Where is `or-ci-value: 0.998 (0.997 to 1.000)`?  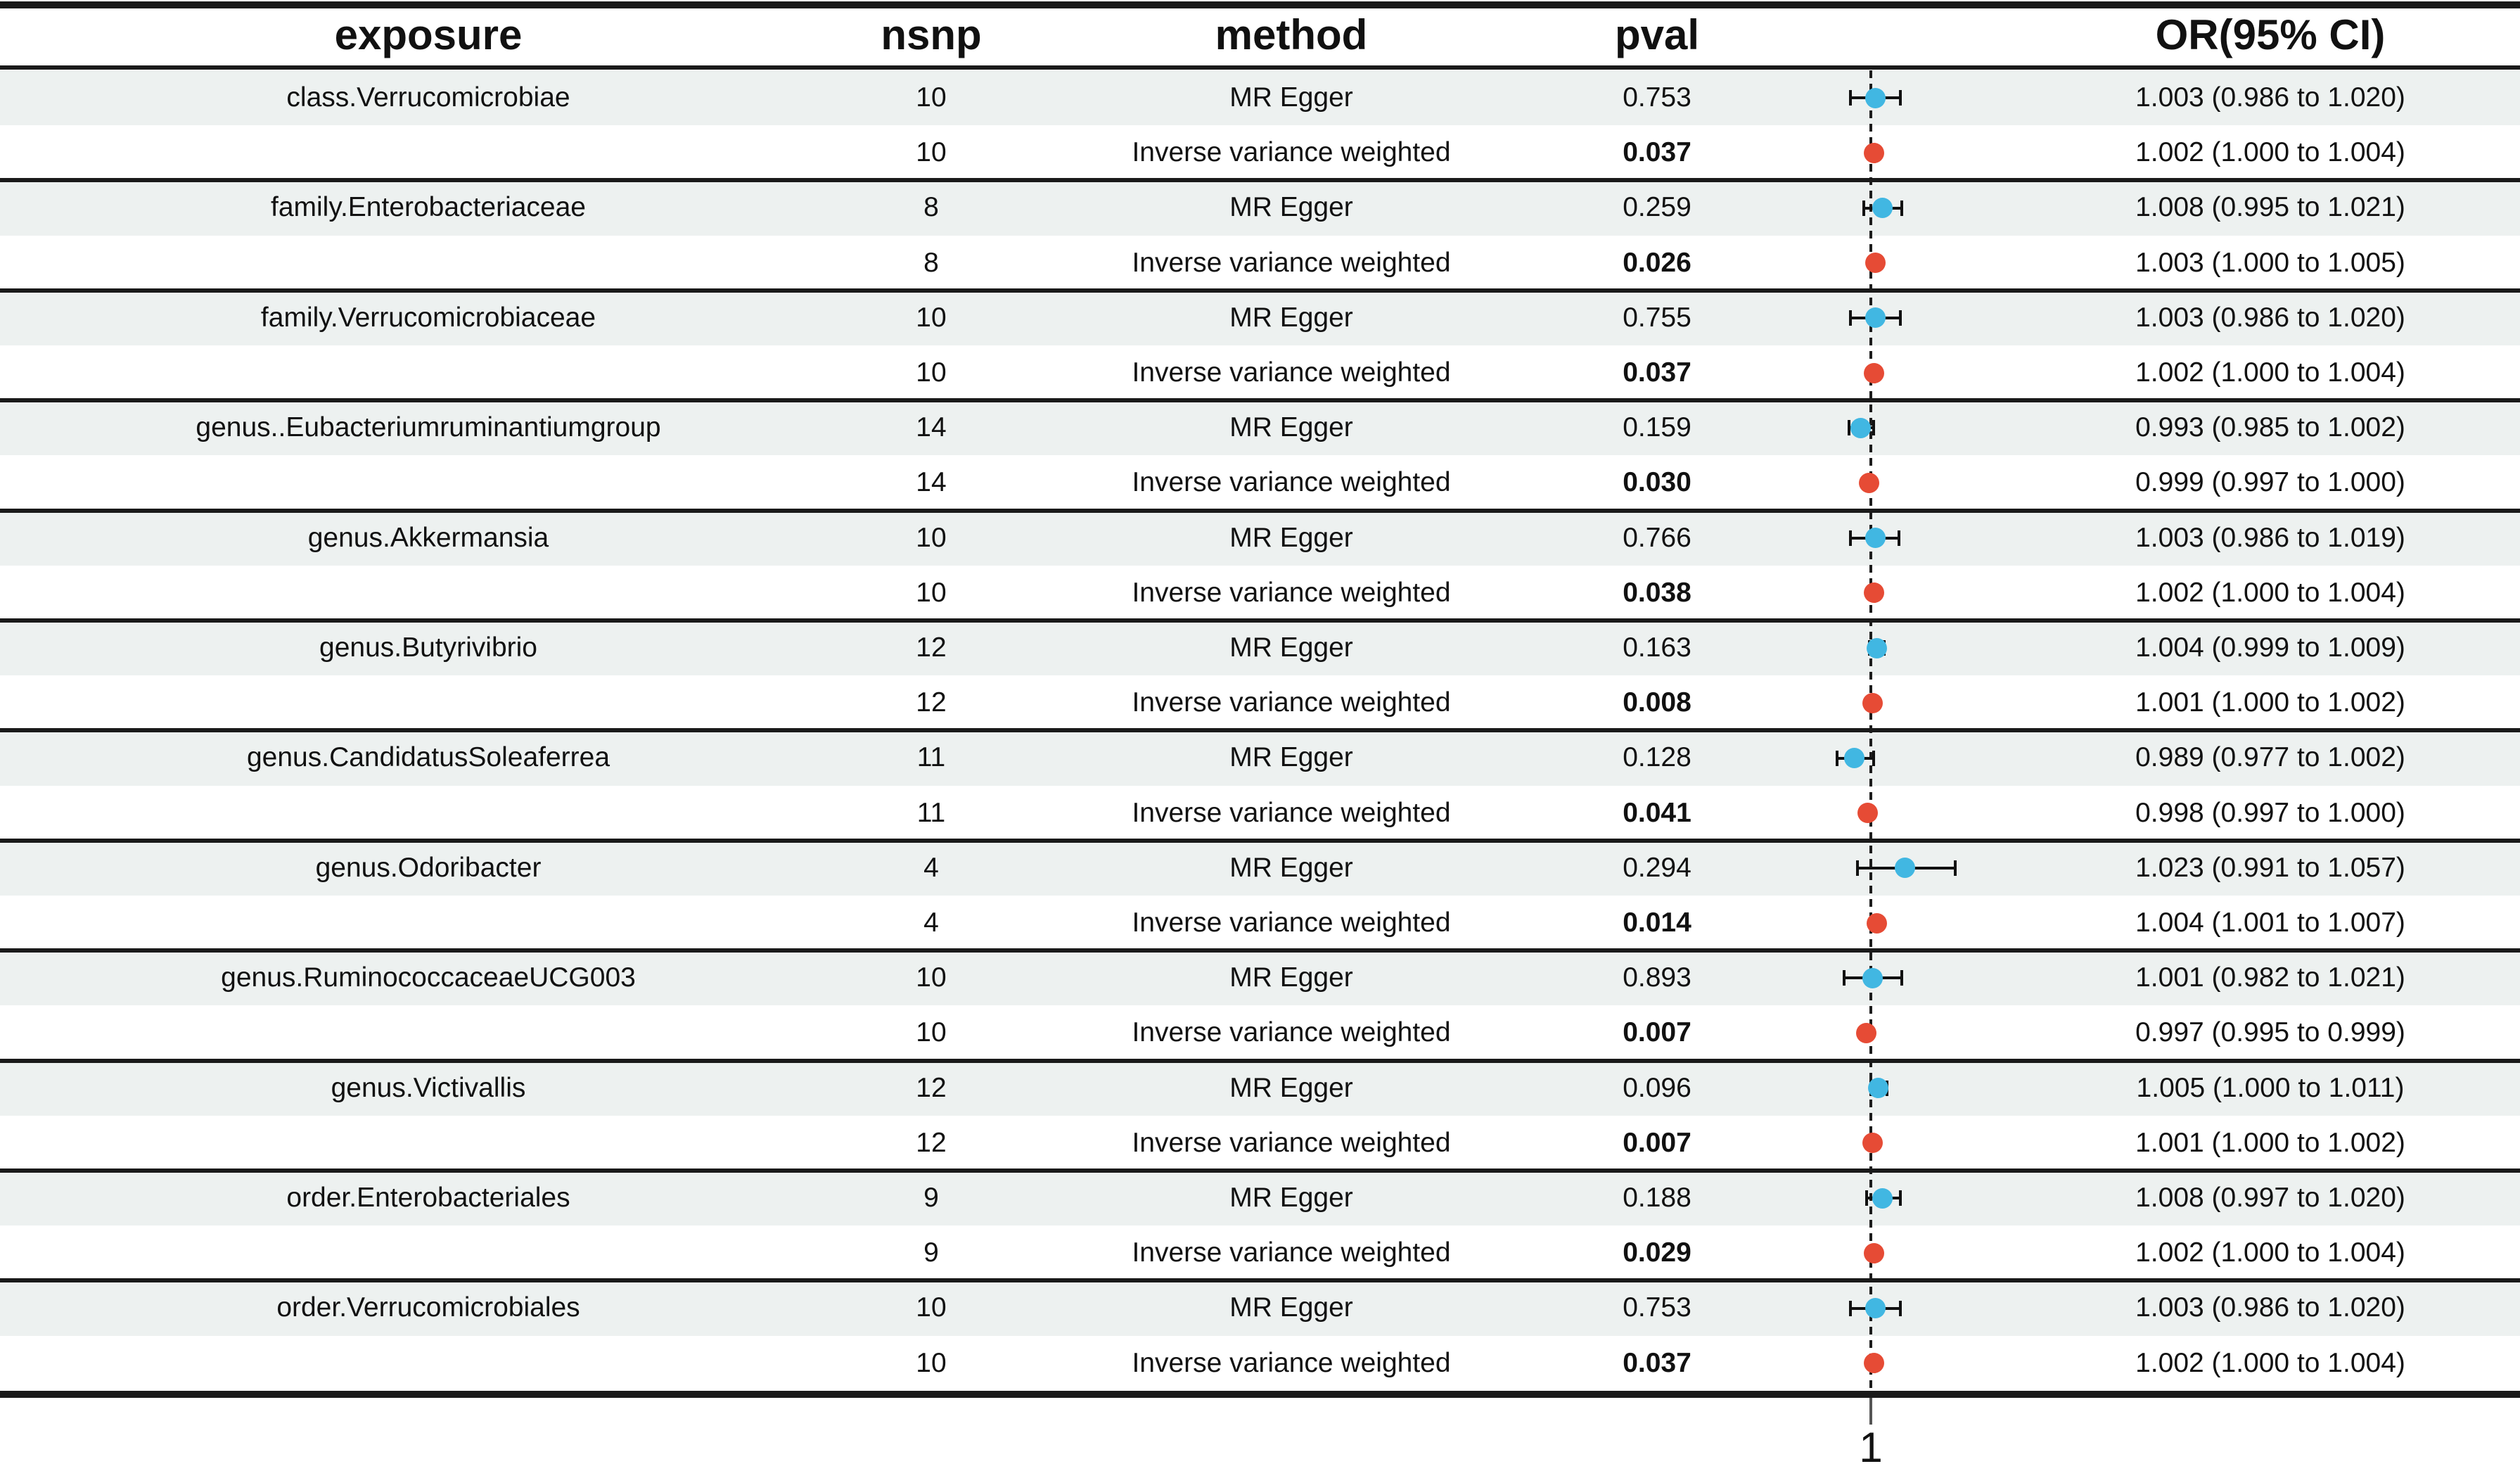
or-ci-value: 0.998 (0.997 to 1.000) is located at coordinates (2270, 812).